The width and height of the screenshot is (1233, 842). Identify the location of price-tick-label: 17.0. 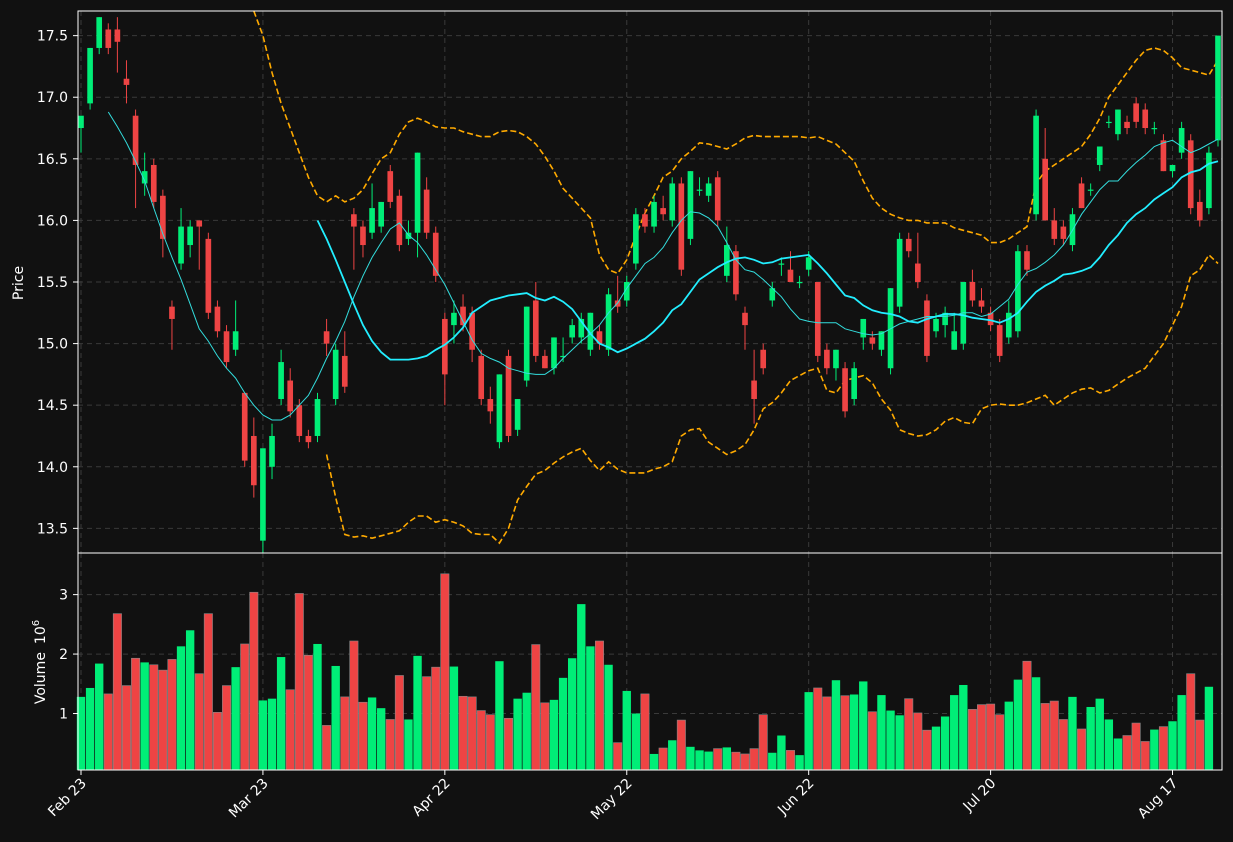
(52, 98).